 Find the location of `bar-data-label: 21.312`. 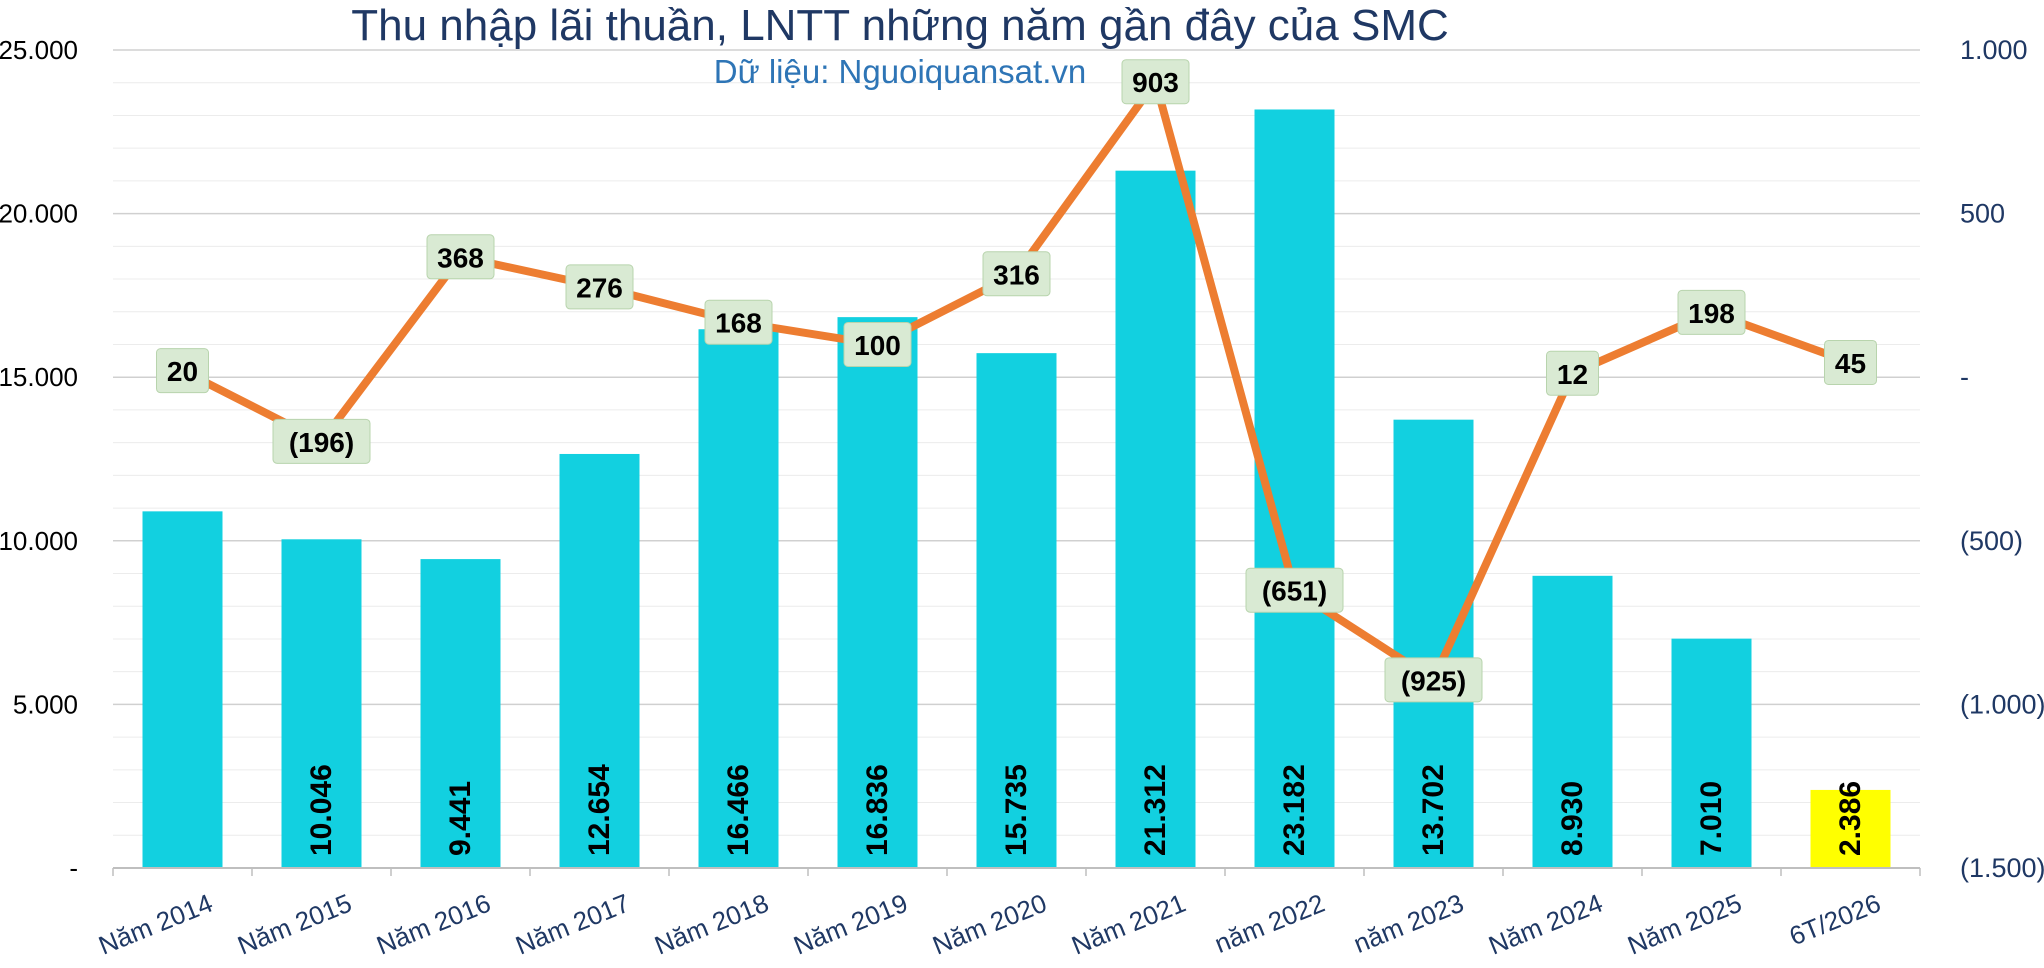

bar-data-label: 21.312 is located at coordinates (1155, 810).